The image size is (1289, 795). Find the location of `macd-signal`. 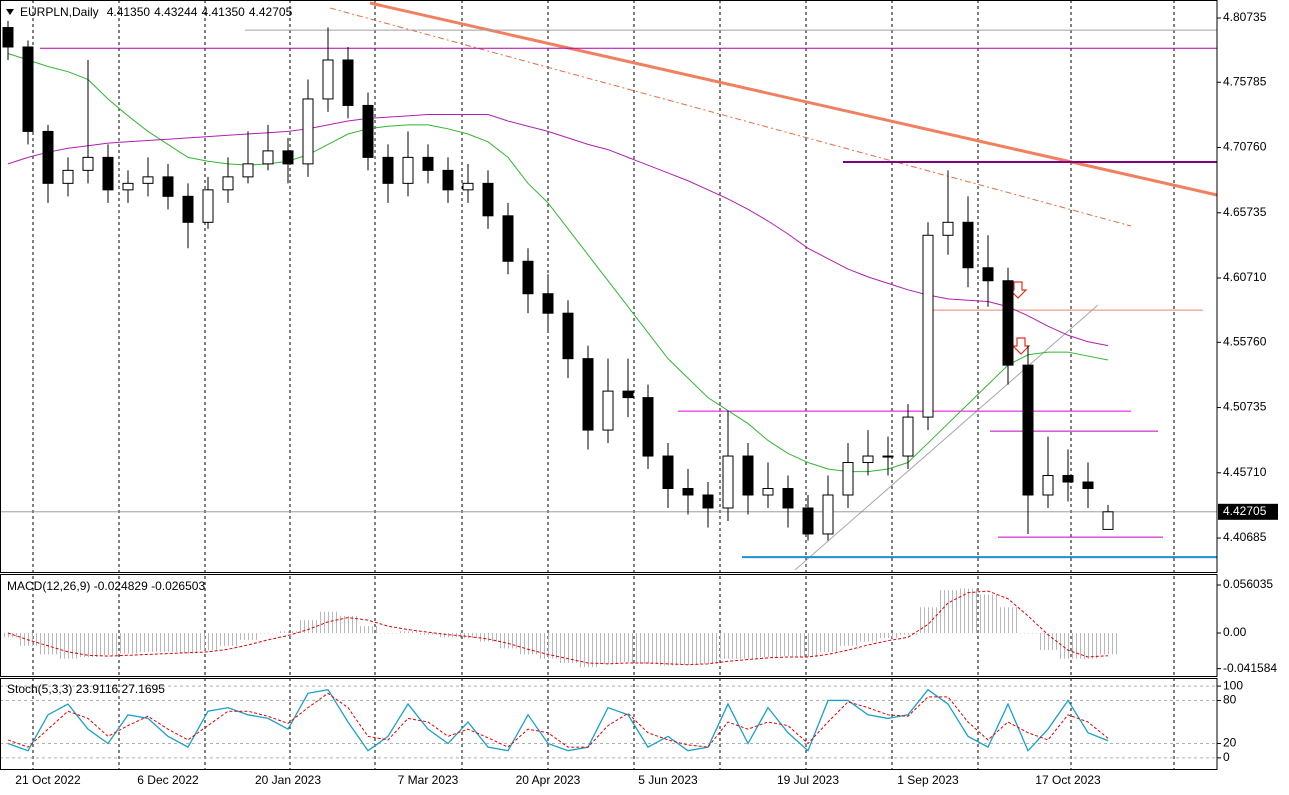

macd-signal is located at coordinates (558, 628).